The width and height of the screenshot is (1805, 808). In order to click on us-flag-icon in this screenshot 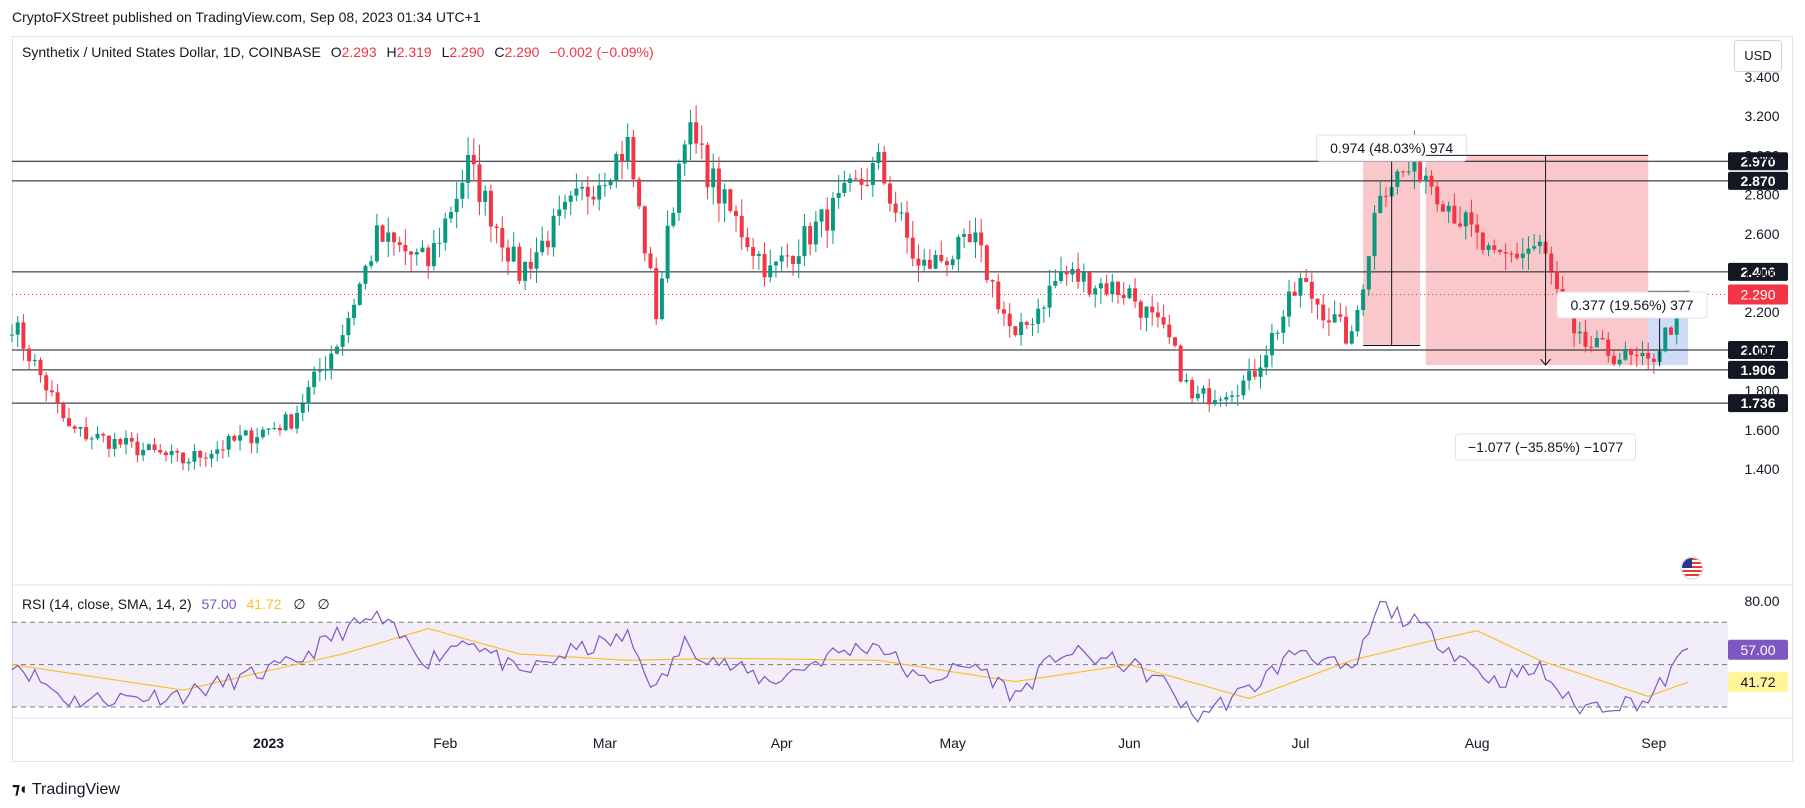, I will do `click(1692, 568)`.